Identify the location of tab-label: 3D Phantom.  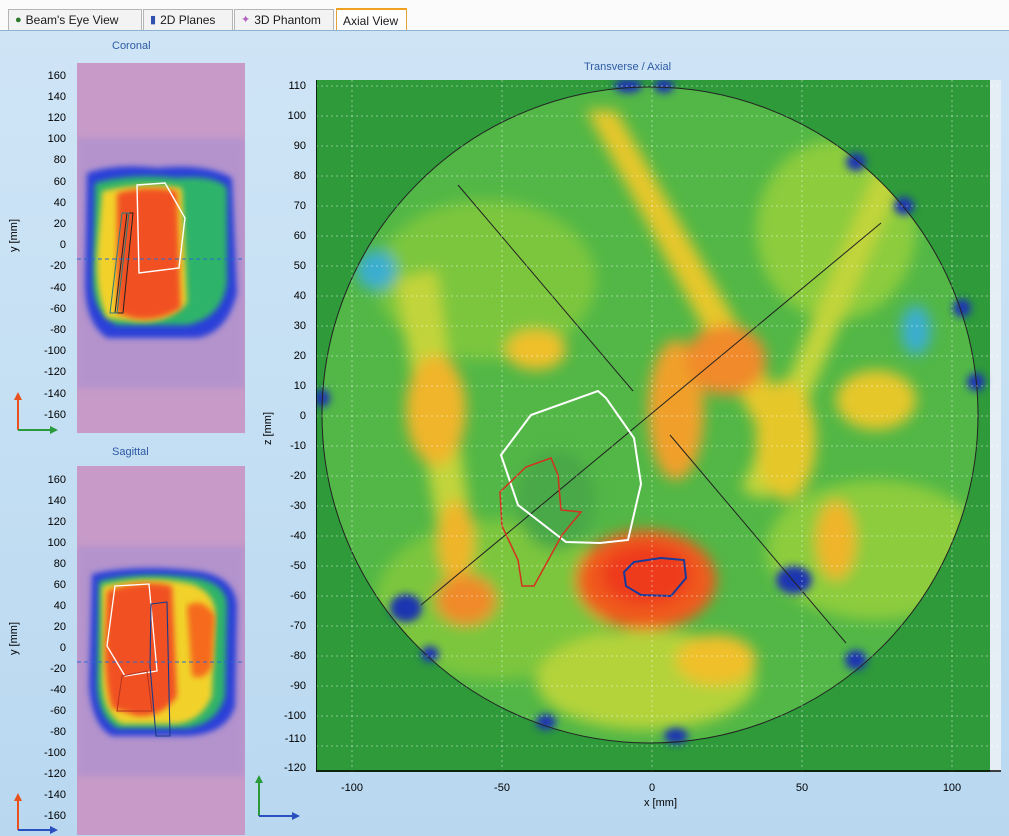
(287, 20).